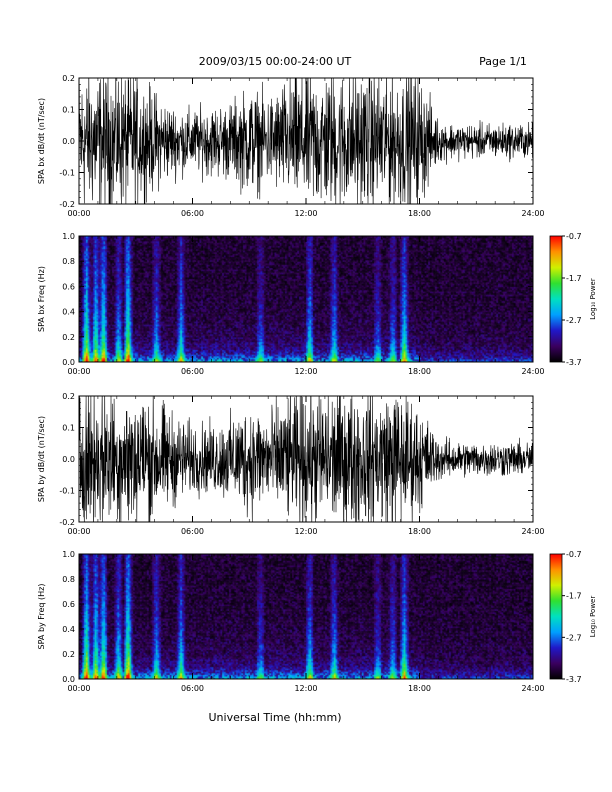 This screenshot has height=792, width=612. What do you see at coordinates (275, 61) in the screenshot?
I see `figure-title: 2009/03/15 00:00-24:00 UT` at bounding box center [275, 61].